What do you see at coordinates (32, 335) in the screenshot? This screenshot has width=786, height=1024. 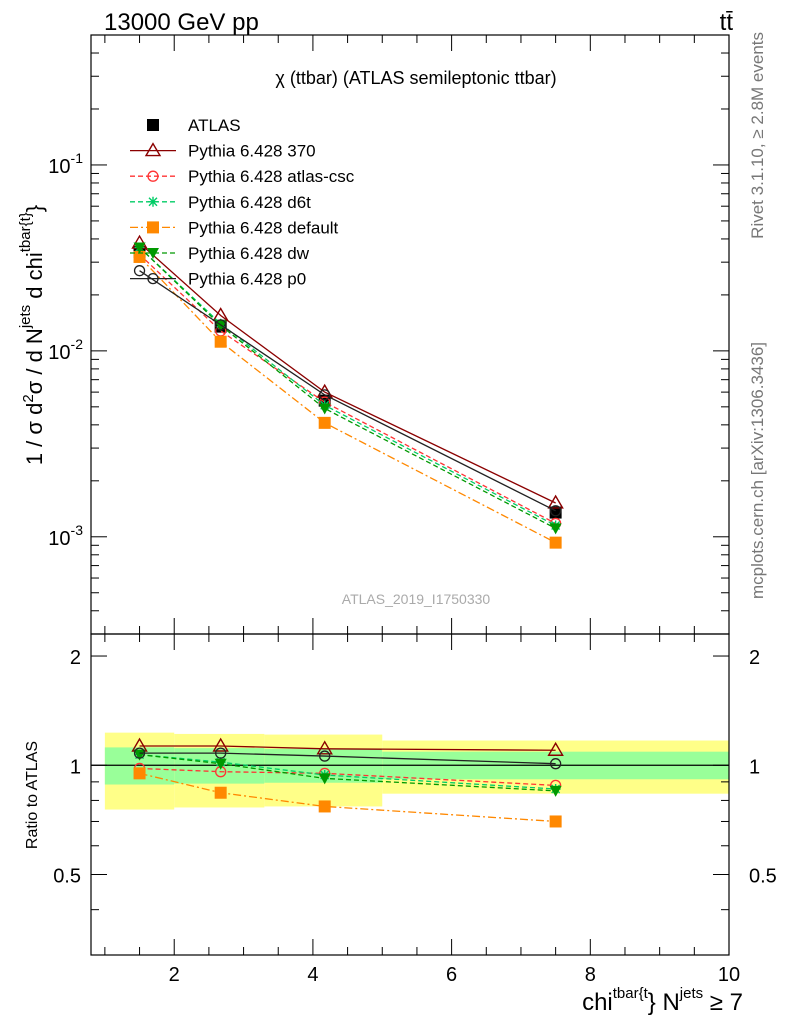 I see `main-ylabel: 1 / σ d2σ / d Njets d chitbar{t}}` at bounding box center [32, 335].